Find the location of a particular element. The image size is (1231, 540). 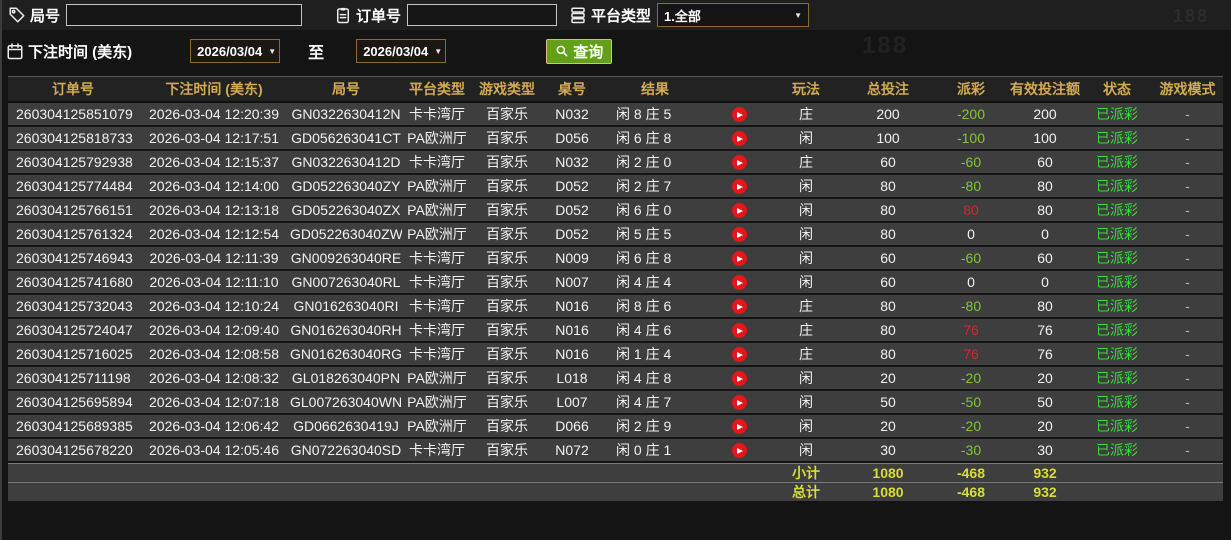

cell-bet-time: 2026-03-04 12:09:40 is located at coordinates (214, 330).